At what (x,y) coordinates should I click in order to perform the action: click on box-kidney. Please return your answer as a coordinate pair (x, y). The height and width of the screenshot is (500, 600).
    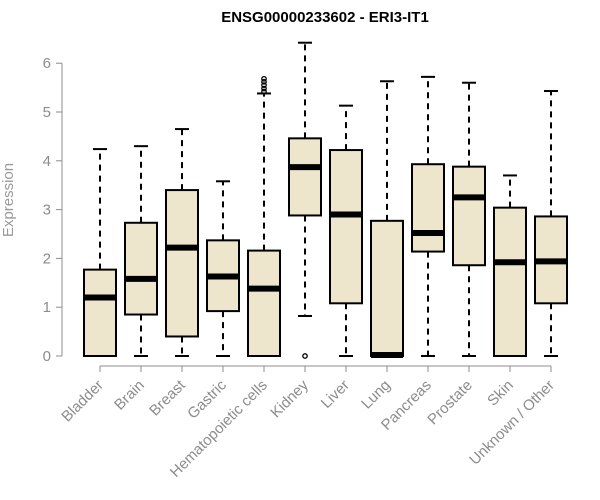
    Looking at the image, I should click on (305, 200).